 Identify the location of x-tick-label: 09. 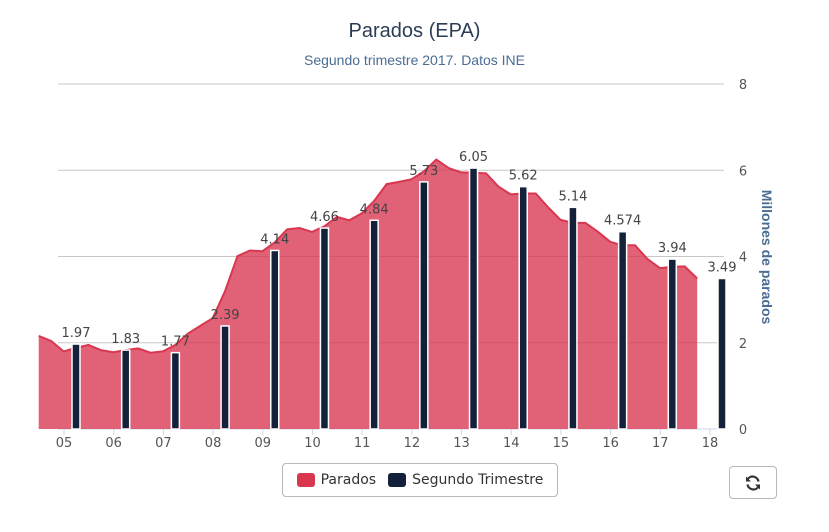
(262, 443).